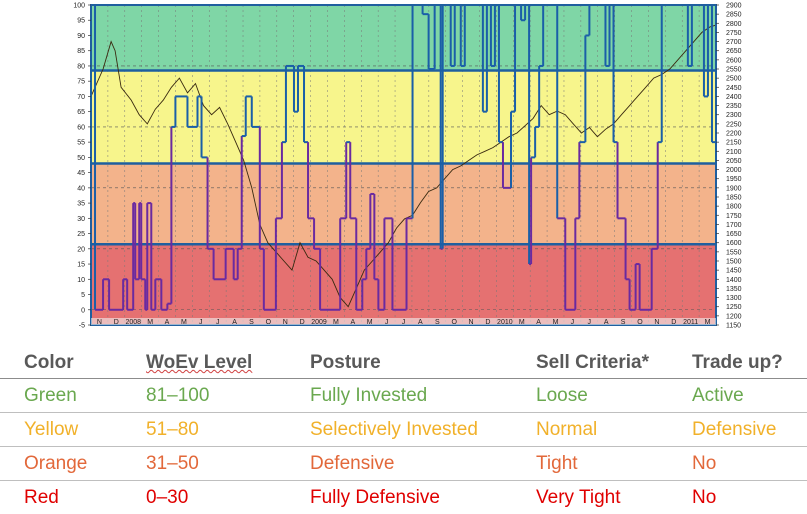 The width and height of the screenshot is (807, 514). I want to click on right-tick-label: 1800, so click(734, 207).